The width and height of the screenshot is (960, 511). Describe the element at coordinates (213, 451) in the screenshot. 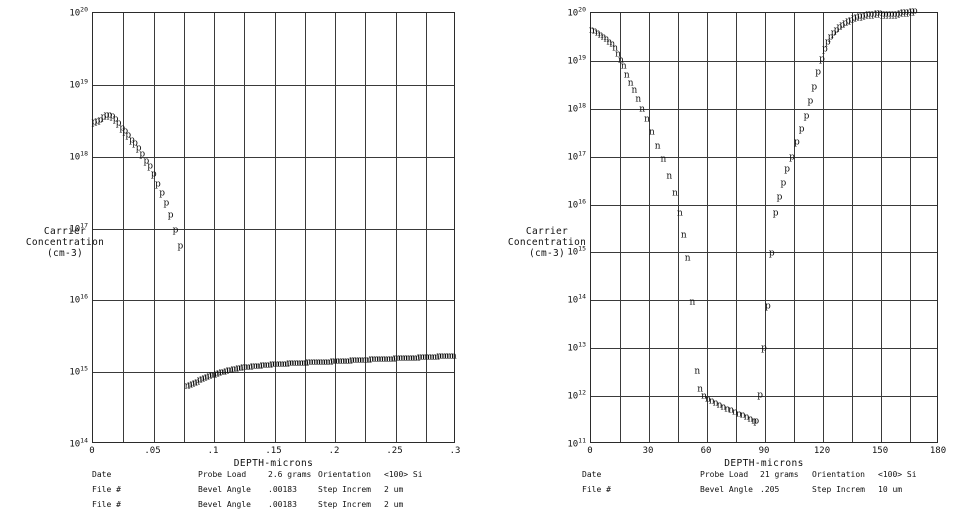

I see `x-axis-tick-label: .1` at that location.